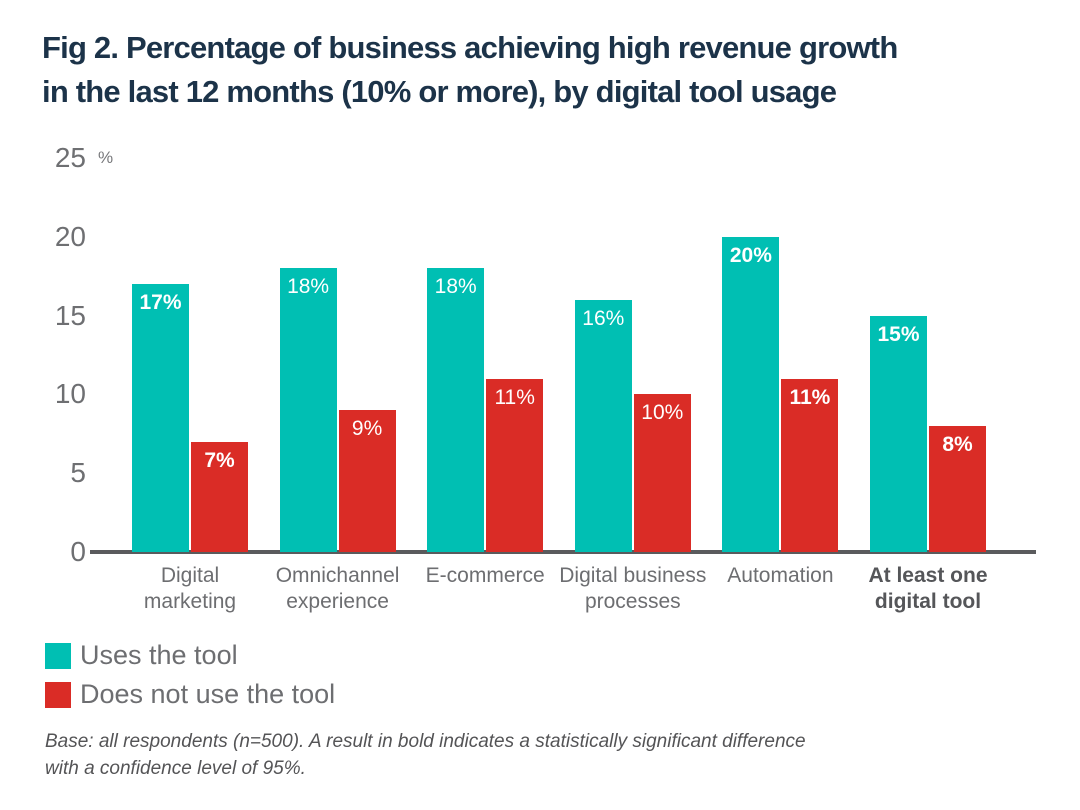  I want to click on x-axis-category-label: E-commerce, so click(485, 575).